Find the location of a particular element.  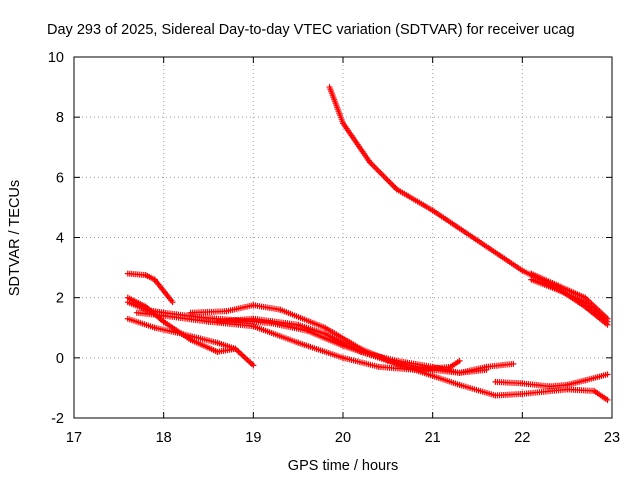

x-axis-label: GPS time / hours is located at coordinates (343, 466).